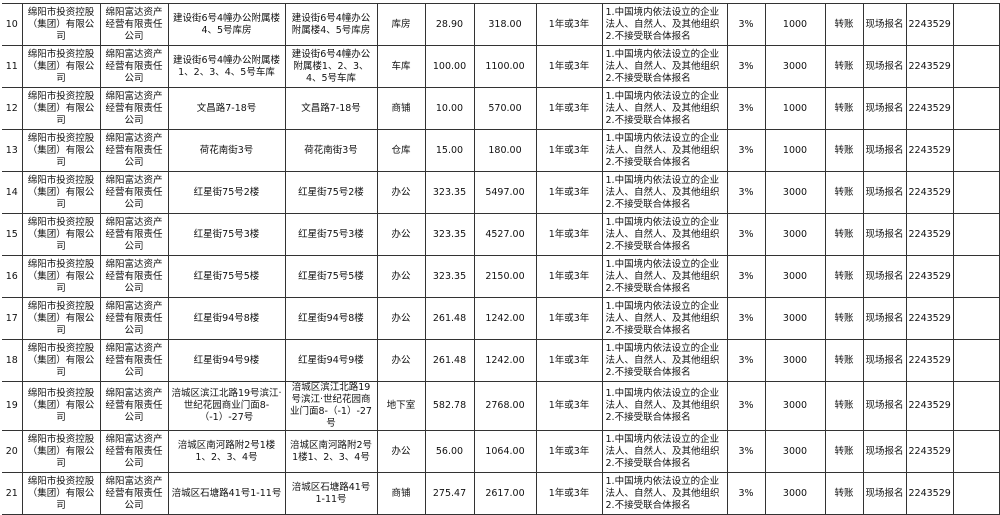 This screenshot has height=515, width=1000. Describe the element at coordinates (331, 318) in the screenshot. I see `cell-name: 红星街94号8楼` at that location.